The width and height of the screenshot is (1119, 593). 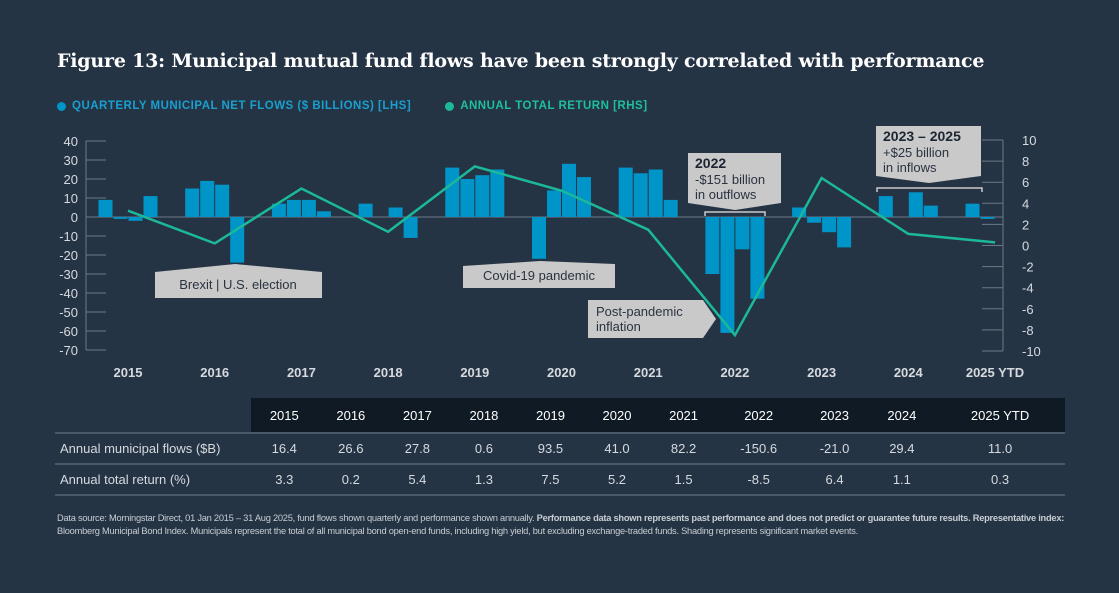 What do you see at coordinates (153, 480) in the screenshot?
I see `row-label: Annual total return (%)` at bounding box center [153, 480].